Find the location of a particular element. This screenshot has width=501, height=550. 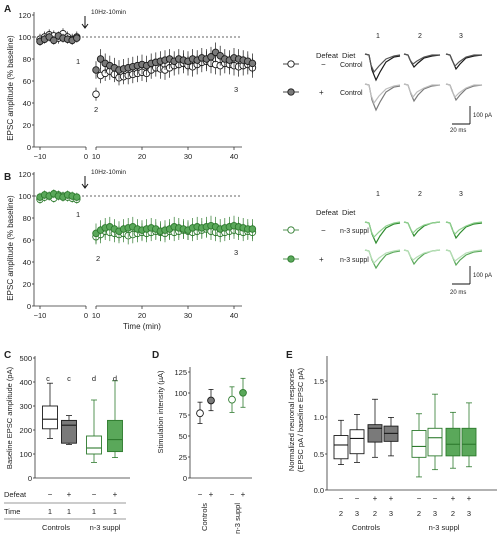

panel-a-y-axis: 0 20 40 60 80 100 120 is located at coordinates (26, 81).